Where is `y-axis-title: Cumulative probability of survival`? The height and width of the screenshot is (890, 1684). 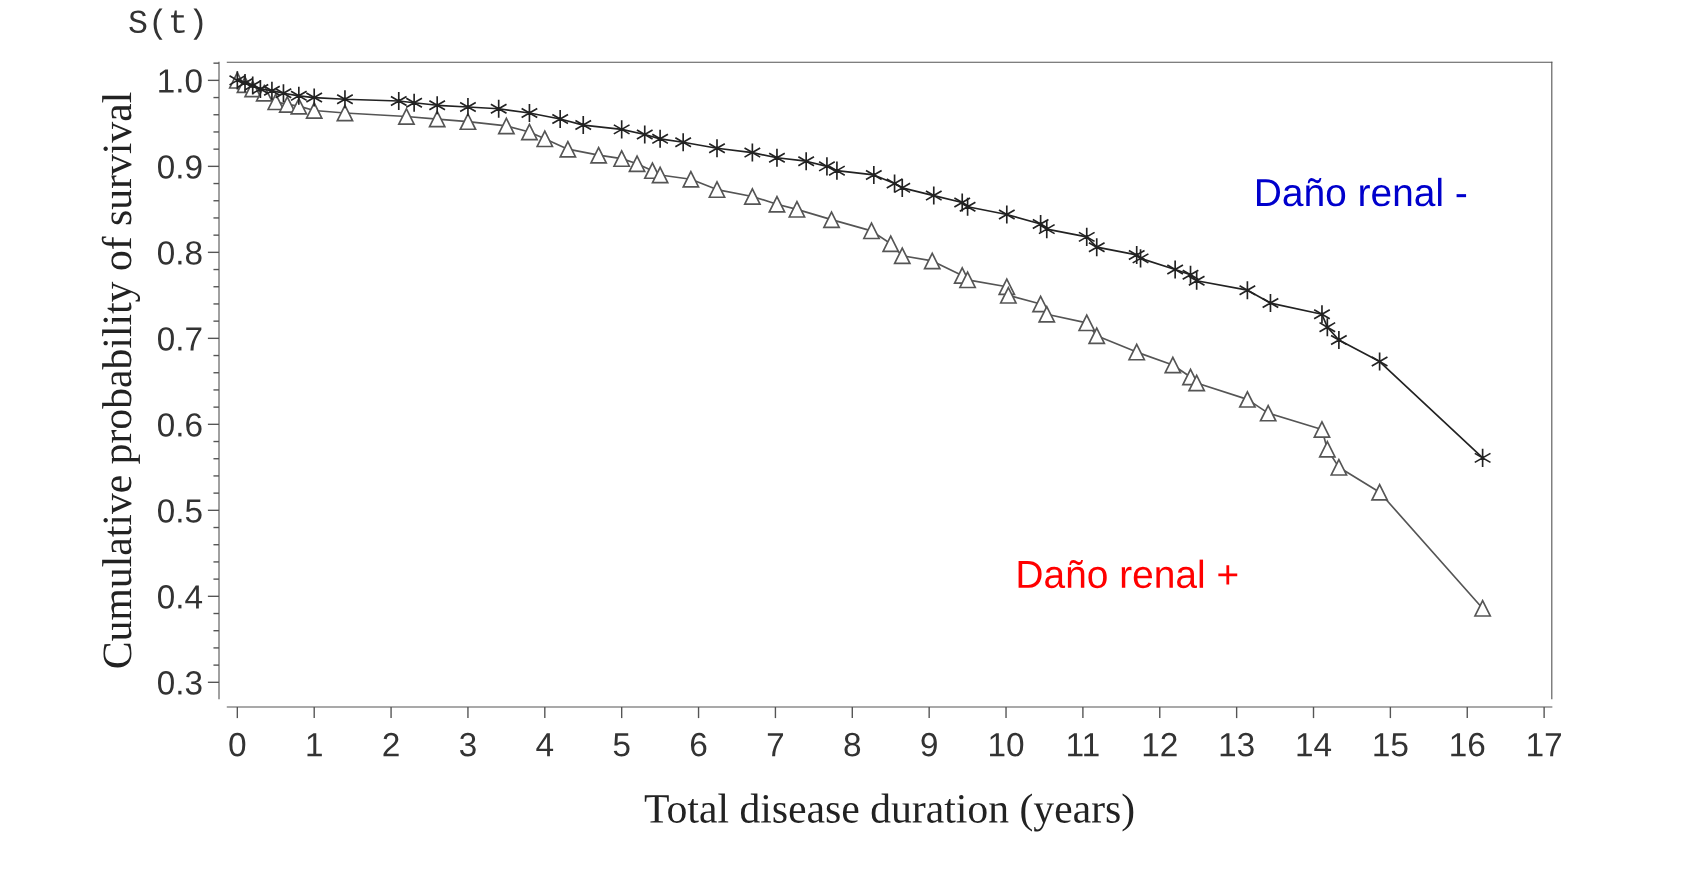 y-axis-title: Cumulative probability of survival is located at coordinates (121, 380).